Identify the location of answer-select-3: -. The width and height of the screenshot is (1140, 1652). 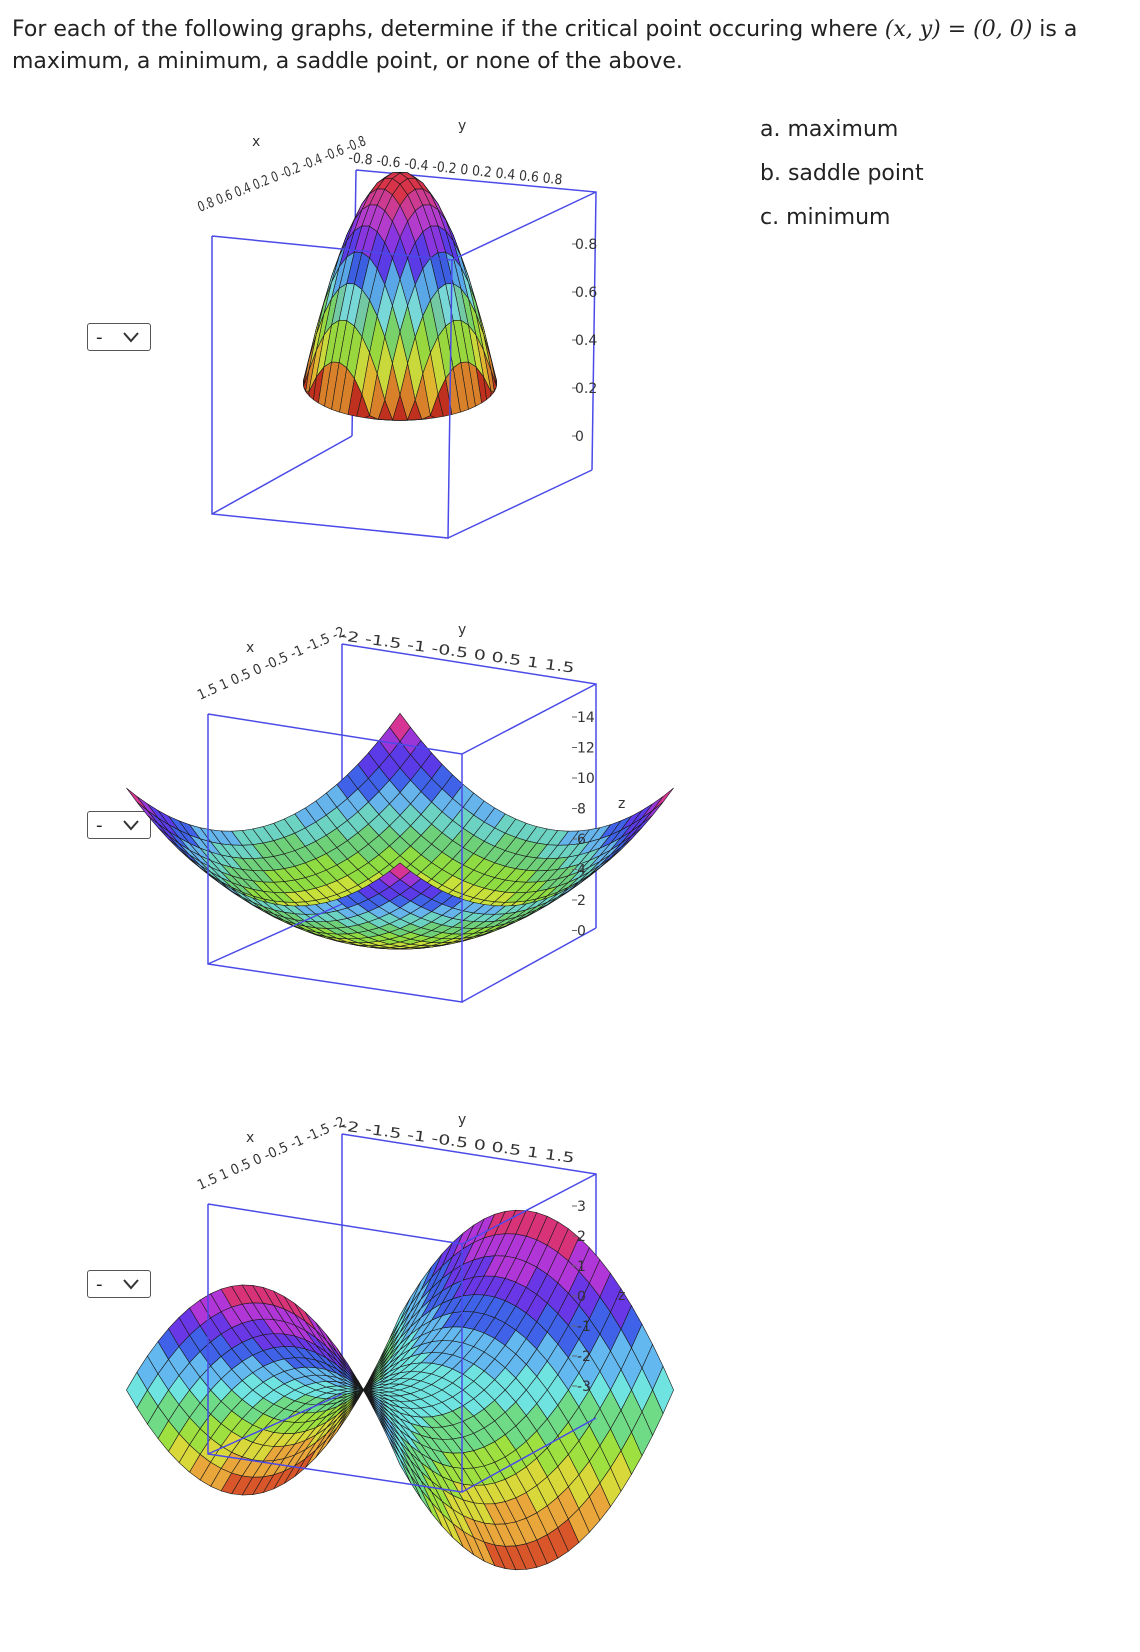
(119, 1284).